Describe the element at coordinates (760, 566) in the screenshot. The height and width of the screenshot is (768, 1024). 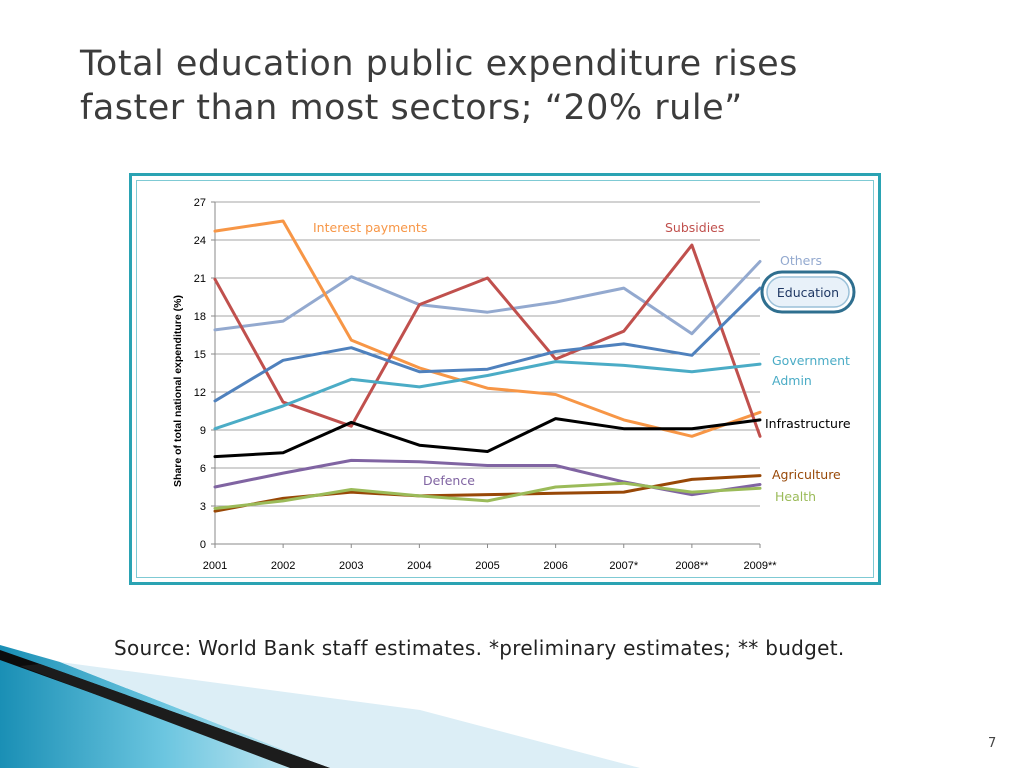
I see `x-tick-label: 2009**` at that location.